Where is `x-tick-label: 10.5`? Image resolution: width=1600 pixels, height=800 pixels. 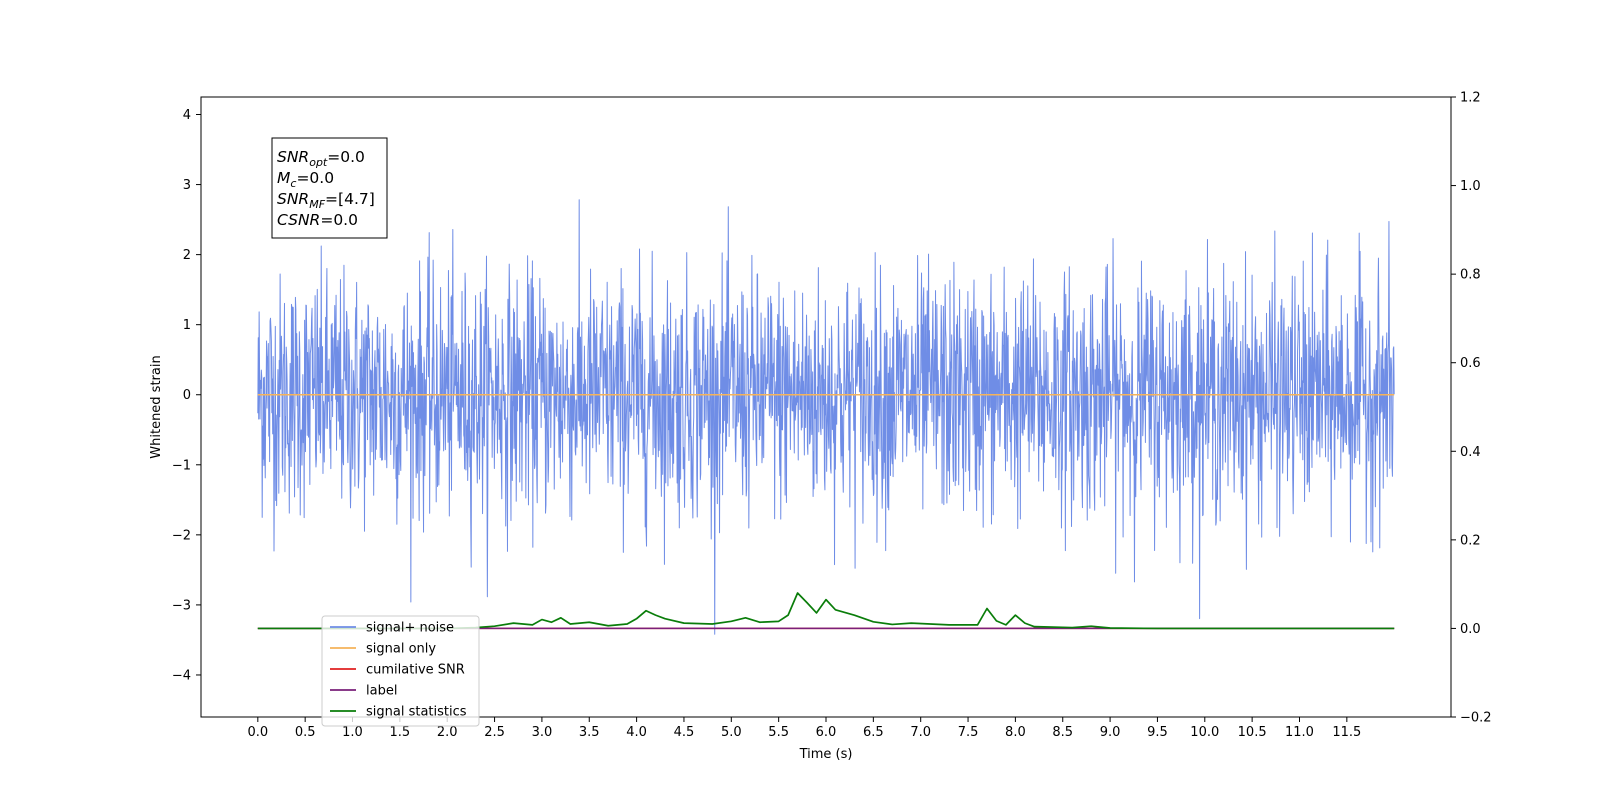
x-tick-label: 10.5 is located at coordinates (1252, 732).